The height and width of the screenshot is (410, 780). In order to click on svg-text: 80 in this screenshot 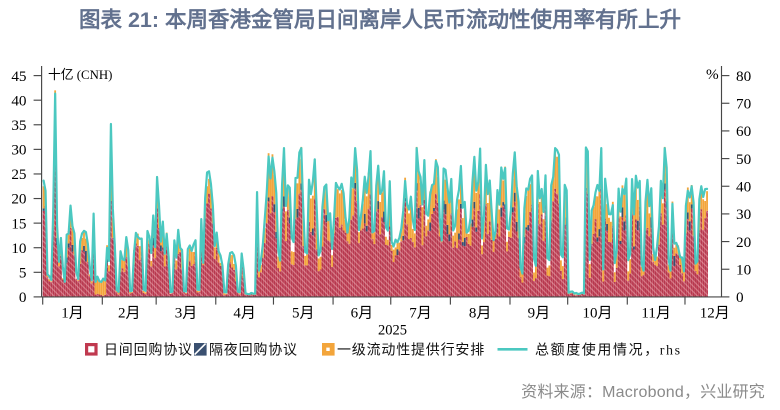, I will do `click(744, 76)`.